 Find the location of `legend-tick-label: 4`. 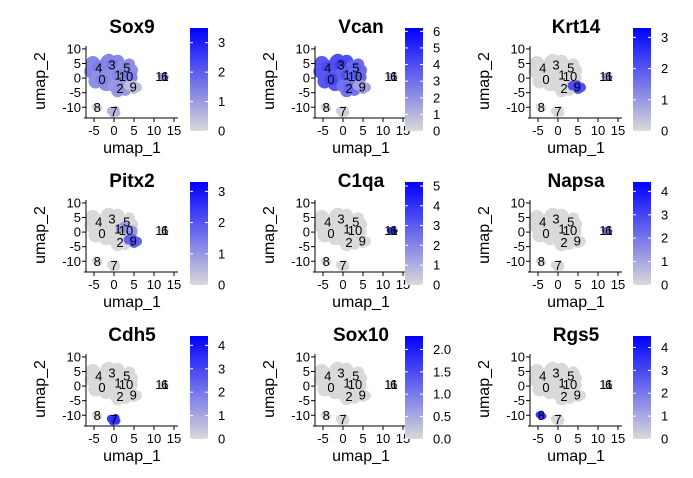

legend-tick-label: 4 is located at coordinates (436, 205).